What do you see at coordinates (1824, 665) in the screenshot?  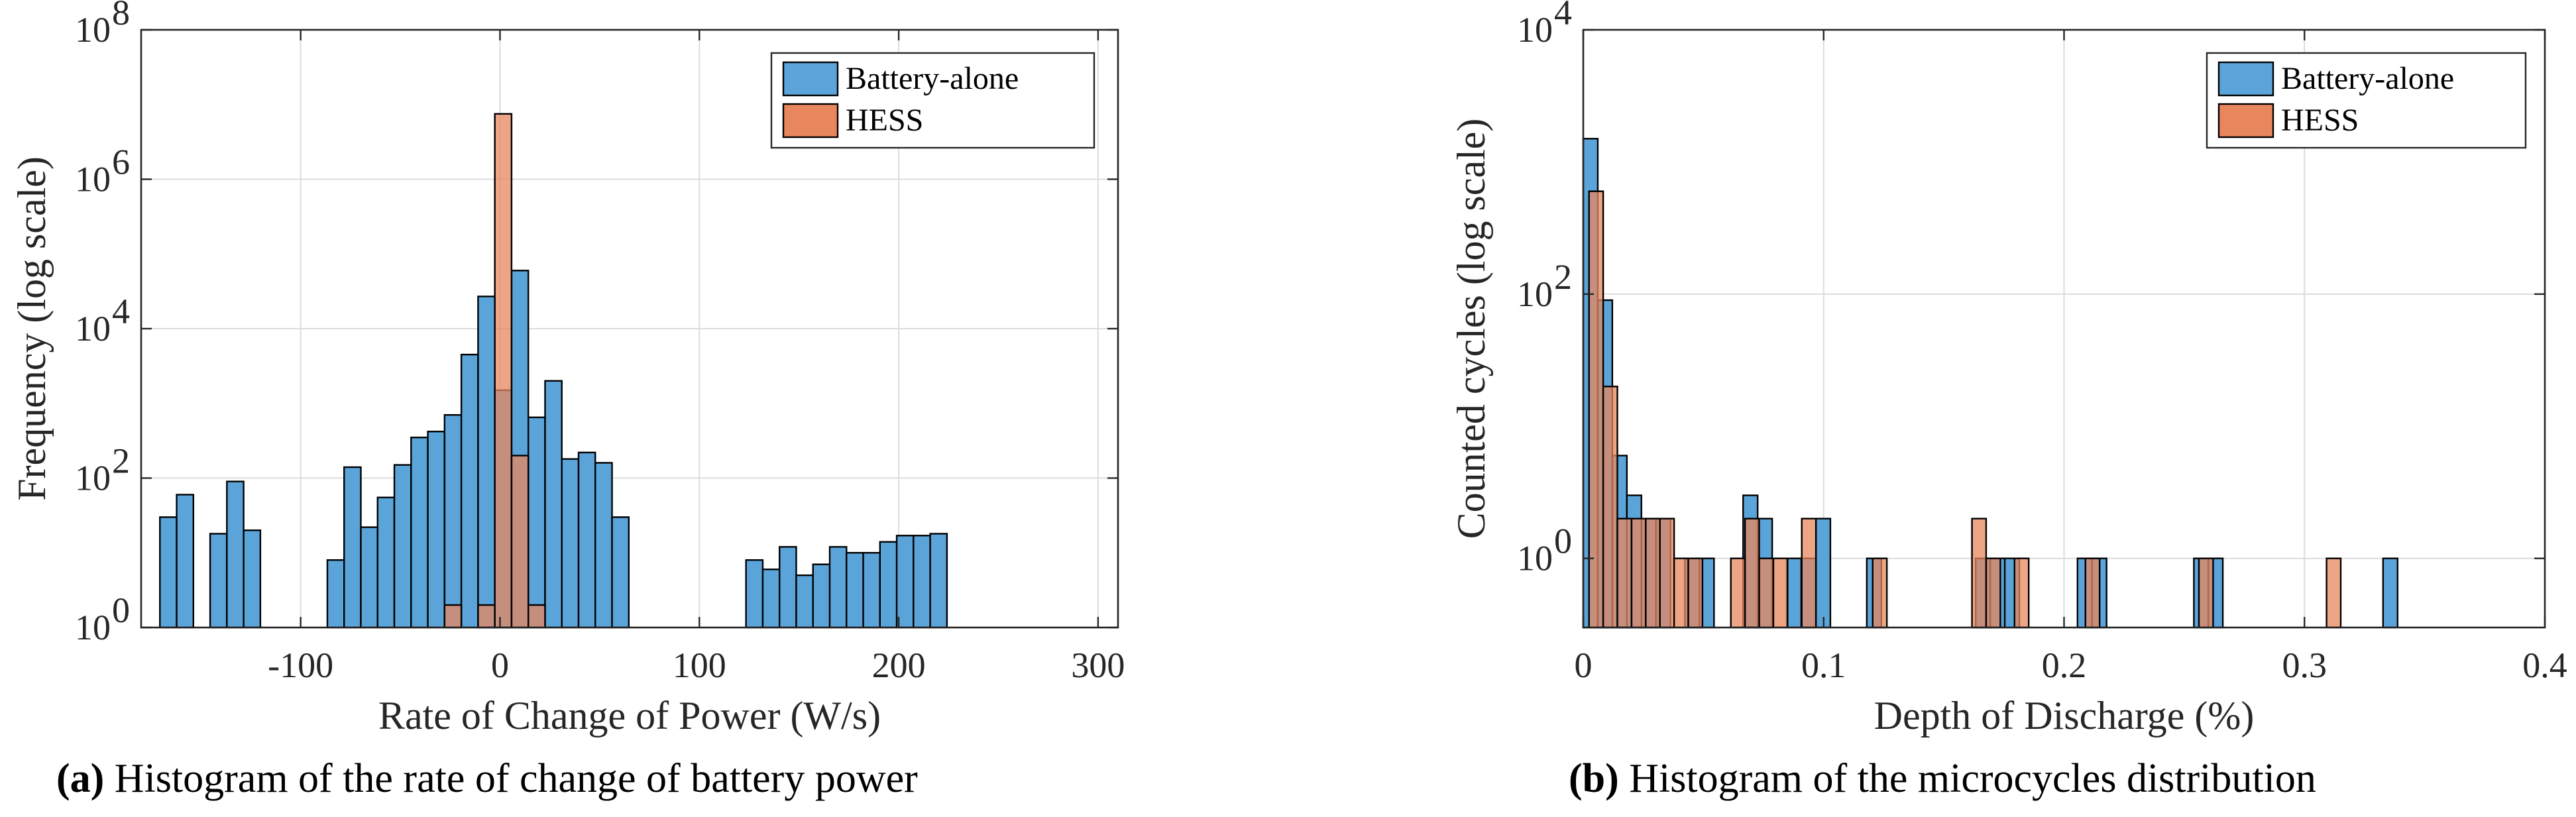 I see `x-tick-label: 0.1` at bounding box center [1824, 665].